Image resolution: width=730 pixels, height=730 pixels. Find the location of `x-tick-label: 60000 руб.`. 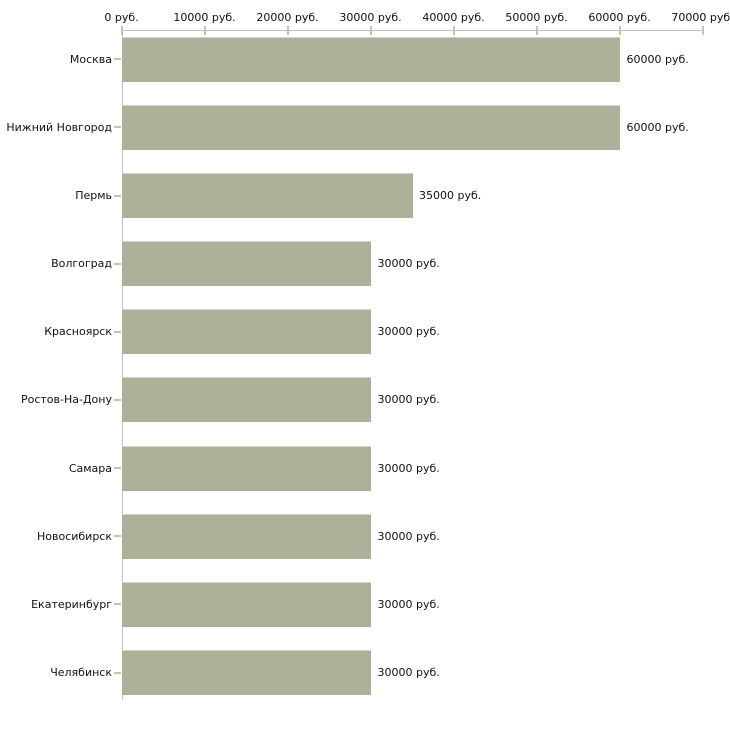

x-tick-label: 60000 руб. is located at coordinates (619, 17).